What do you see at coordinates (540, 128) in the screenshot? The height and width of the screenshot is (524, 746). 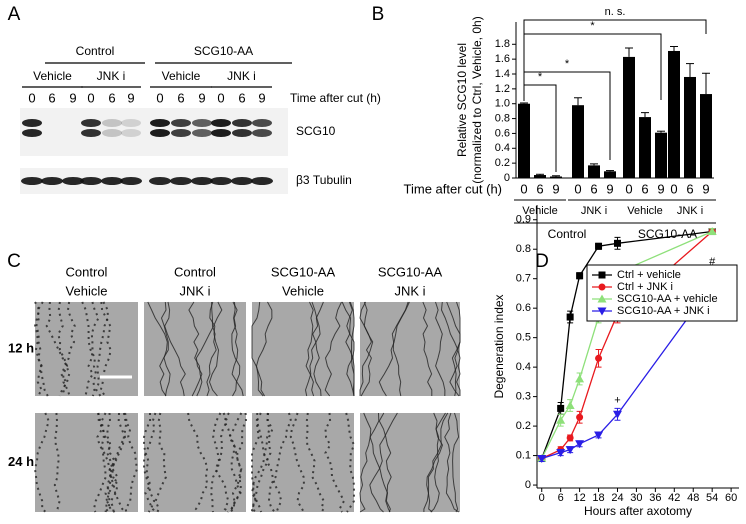 I see `significance-bracket` at bounding box center [540, 128].